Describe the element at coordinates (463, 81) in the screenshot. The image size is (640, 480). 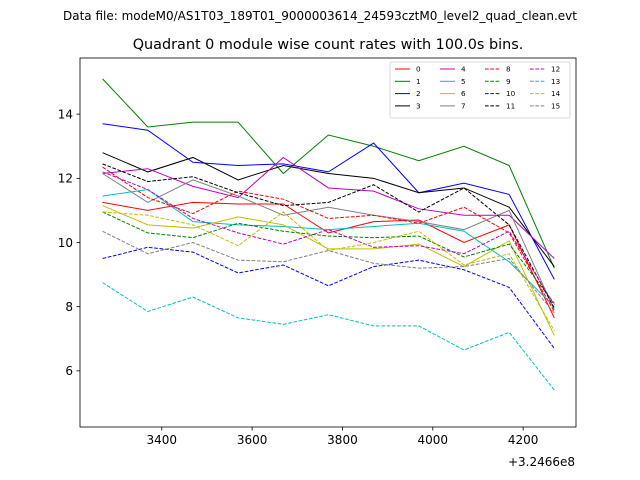
I see `legend-label-5: 5` at that location.